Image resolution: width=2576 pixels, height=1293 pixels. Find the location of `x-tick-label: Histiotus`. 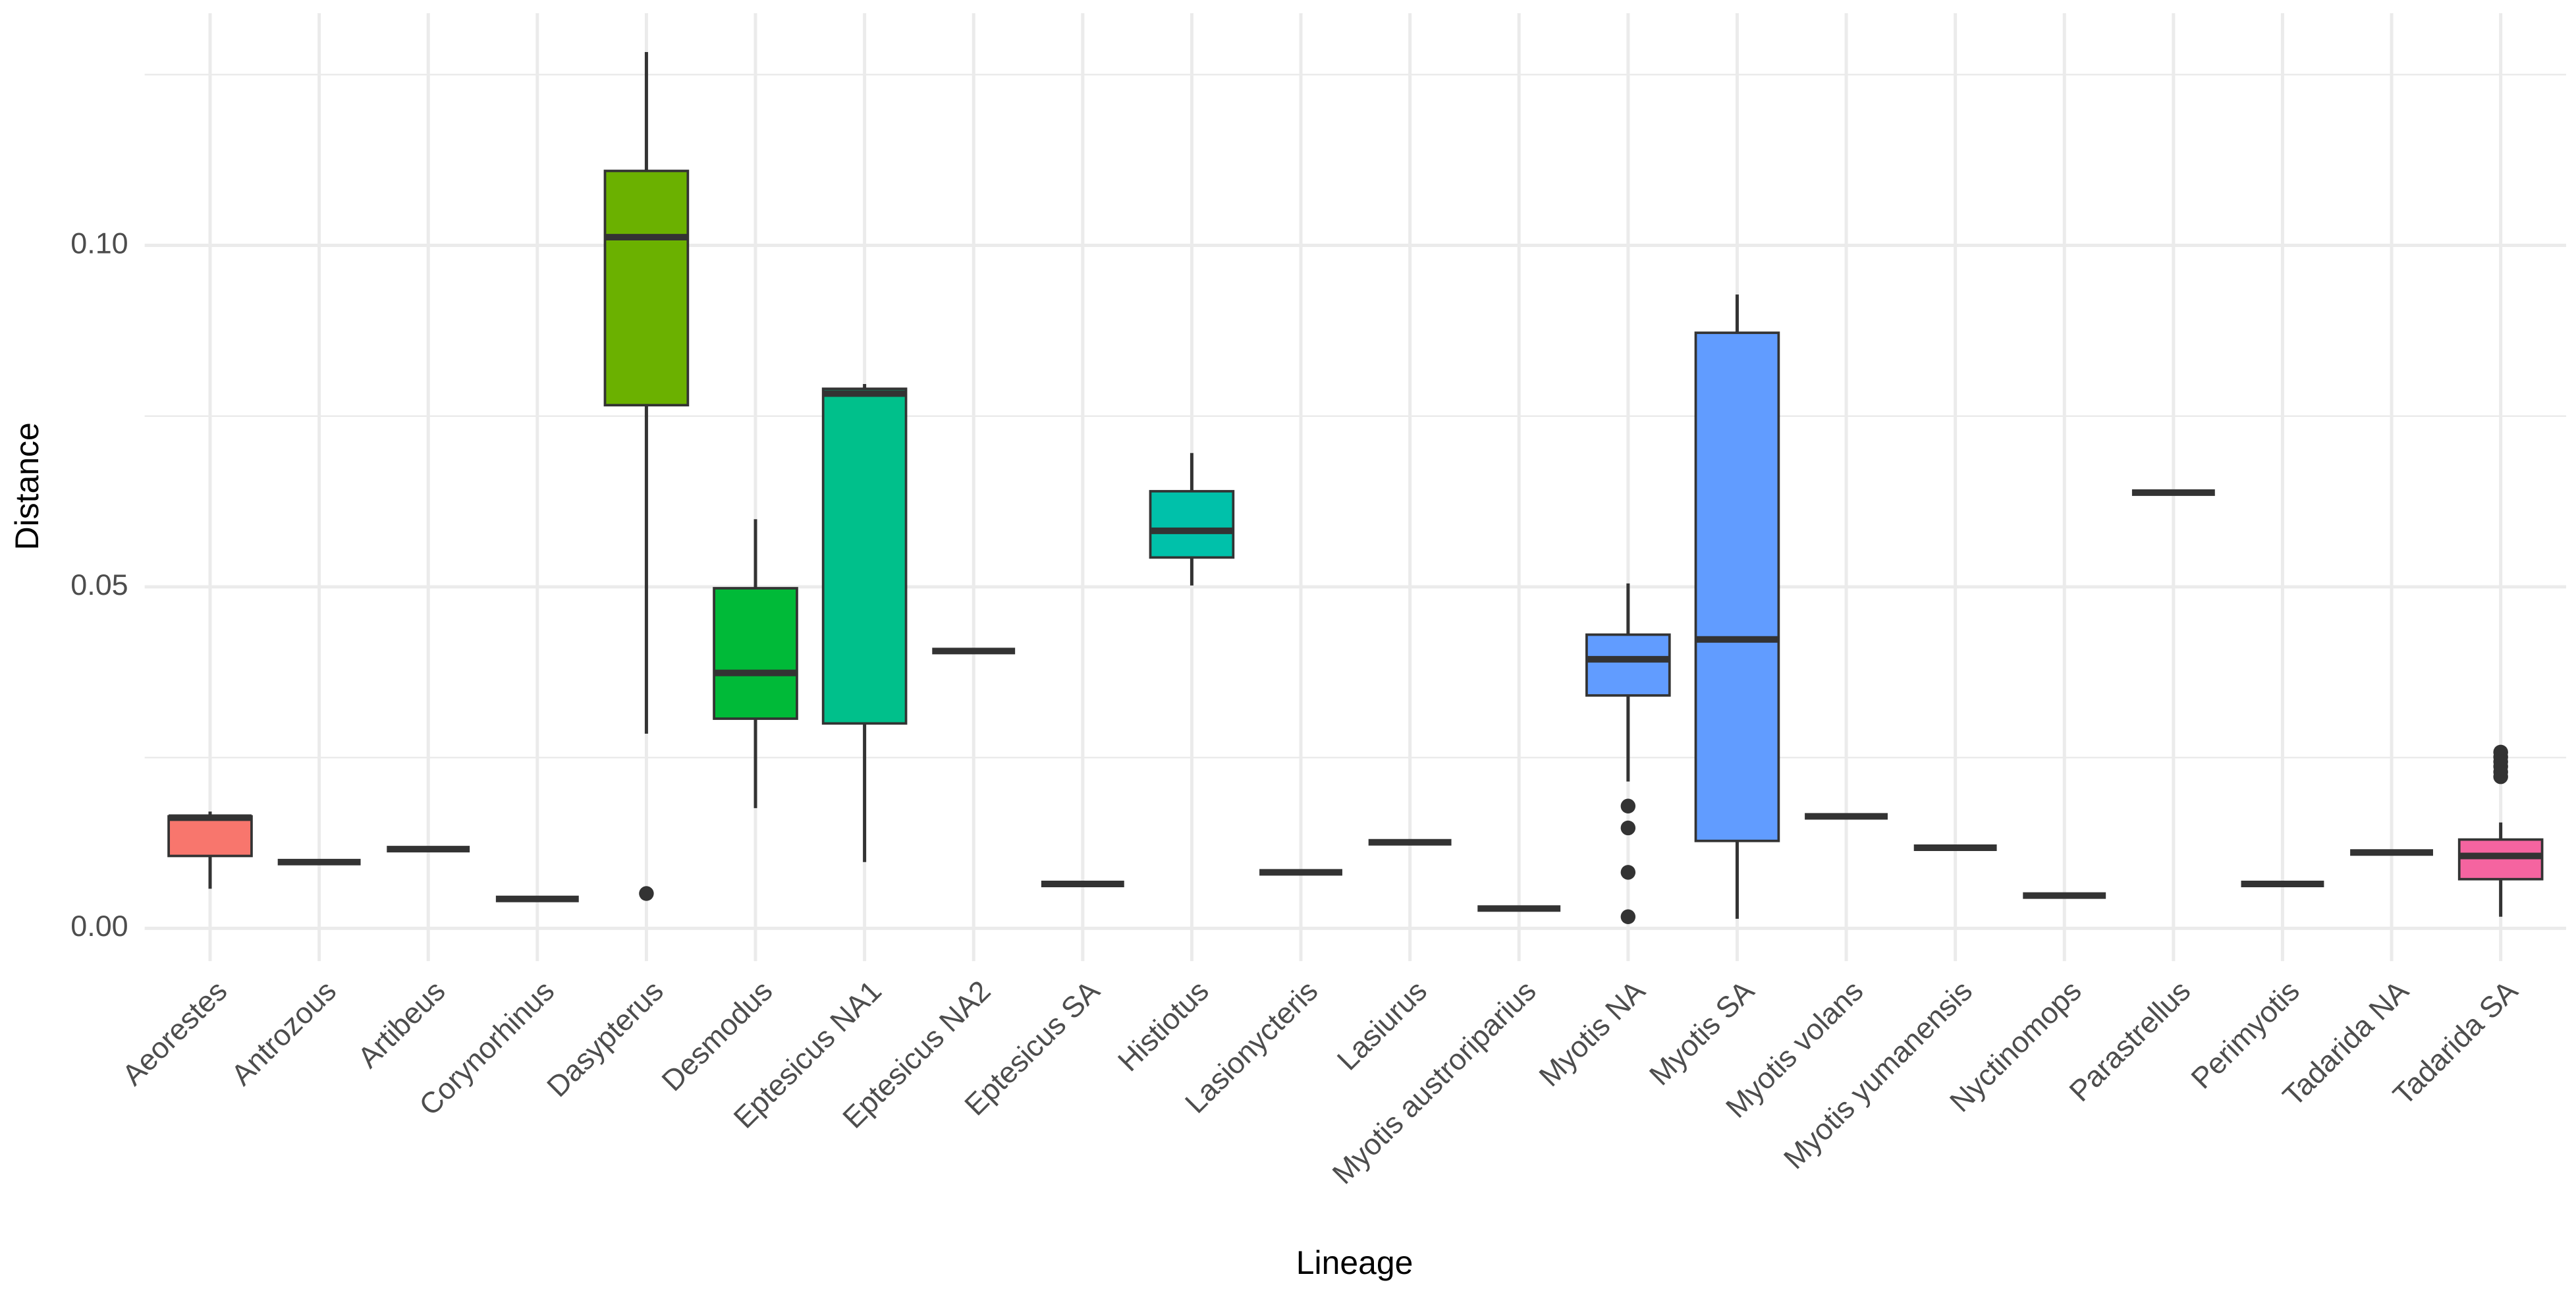

x-tick-label: Histiotus is located at coordinates (1163, 1026).